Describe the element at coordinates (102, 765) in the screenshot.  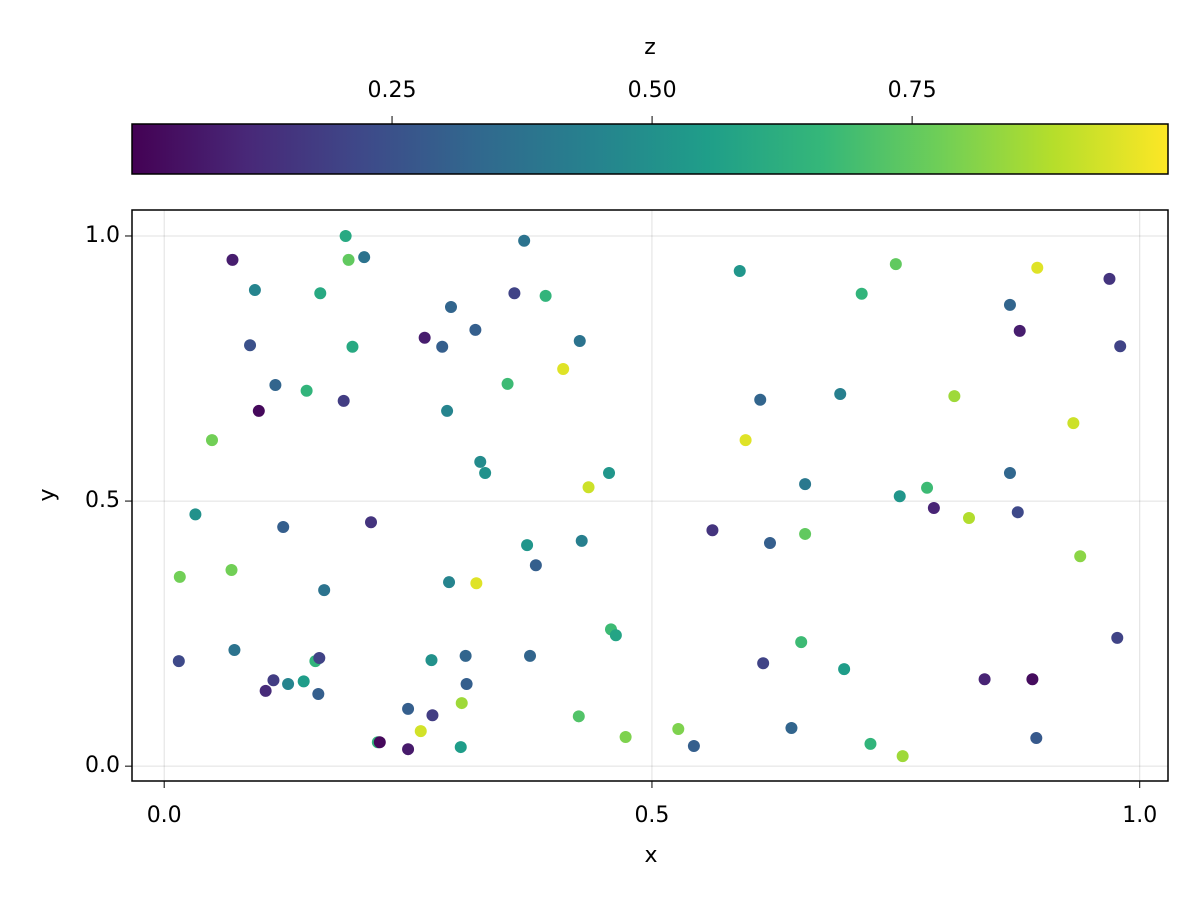
I see `y-tick-label: 0.0` at that location.